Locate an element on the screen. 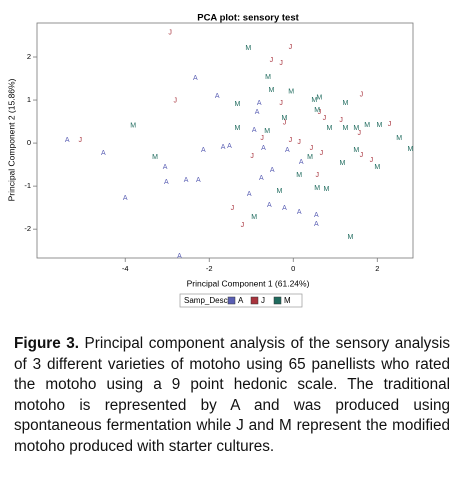 The height and width of the screenshot is (486, 462). y-axis-label: Principal Component 2 (15.86%) is located at coordinates (11, 139).